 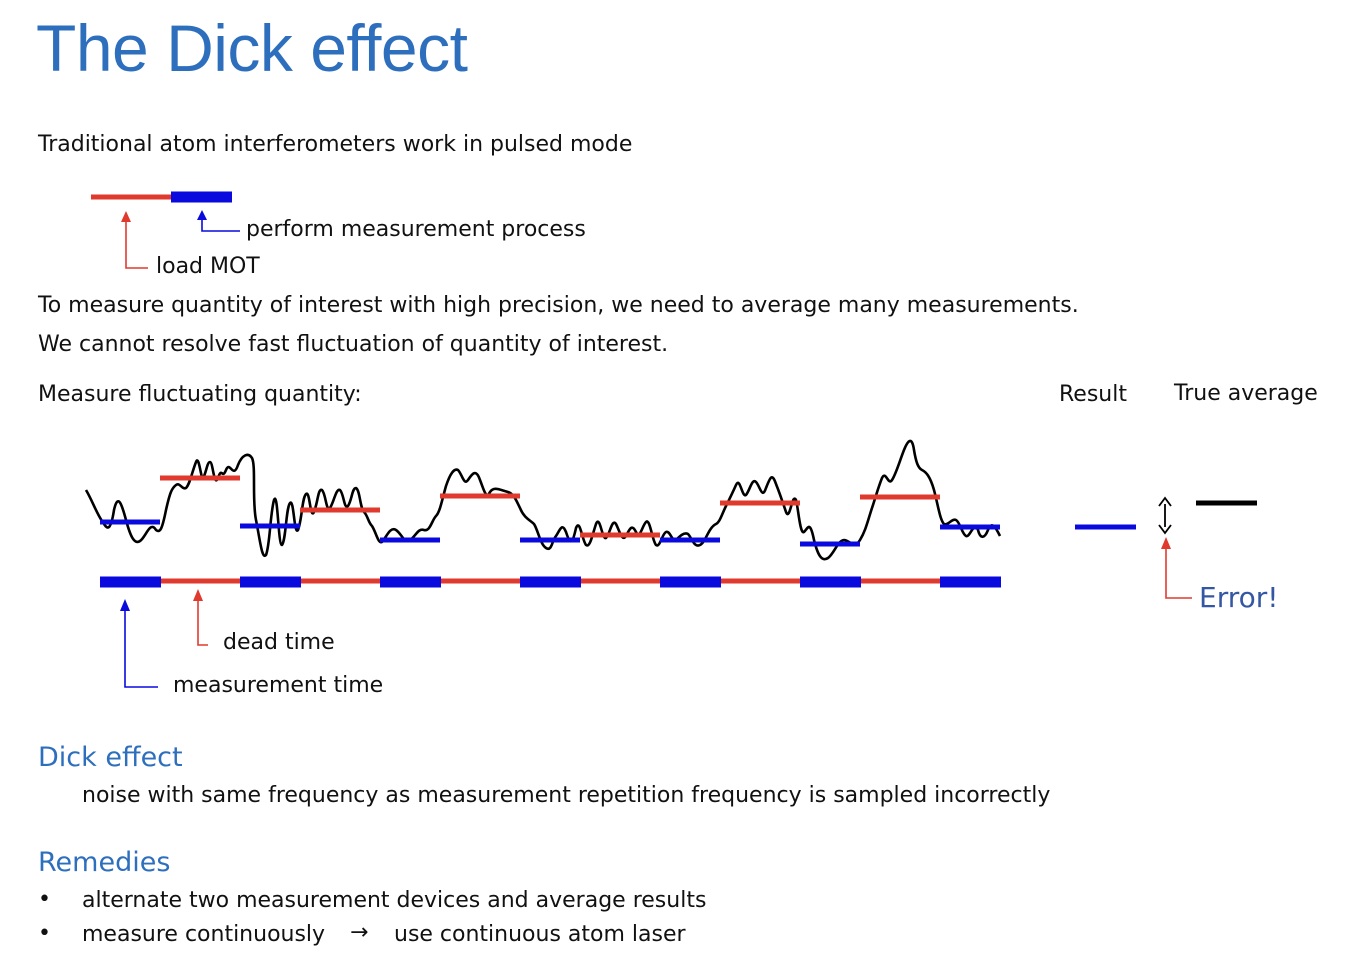 I want to click on measurement-time-pointer-head, so click(x=125, y=605).